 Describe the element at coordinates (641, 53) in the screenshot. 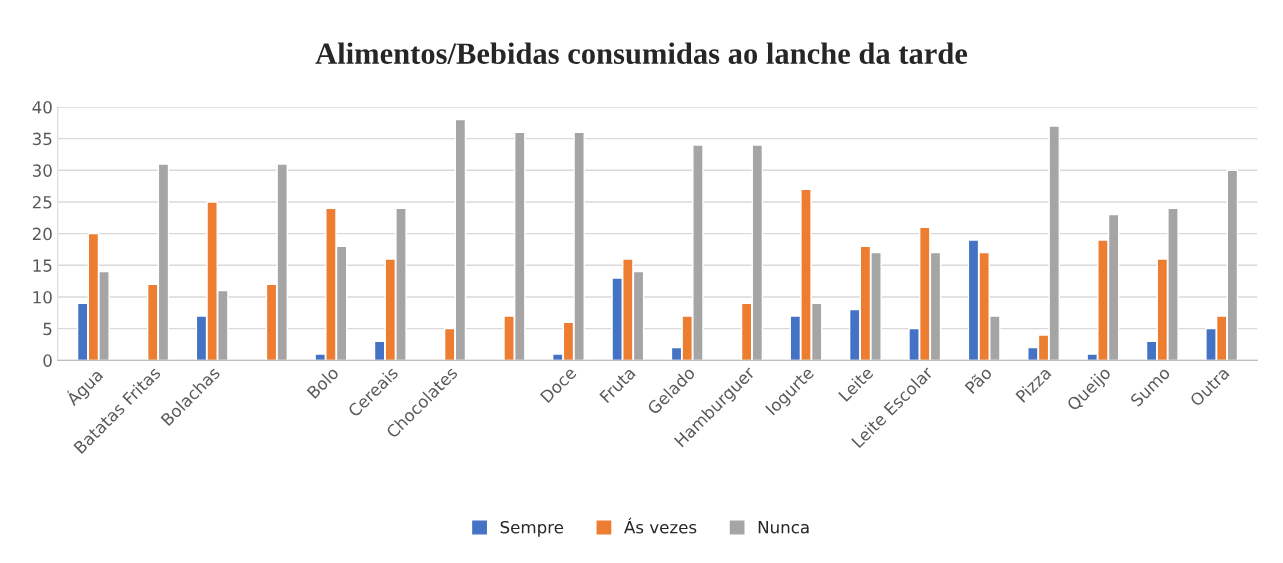

I see `chart-title: Alimentos/Bebidas consumidas ao lanche da tarde` at that location.